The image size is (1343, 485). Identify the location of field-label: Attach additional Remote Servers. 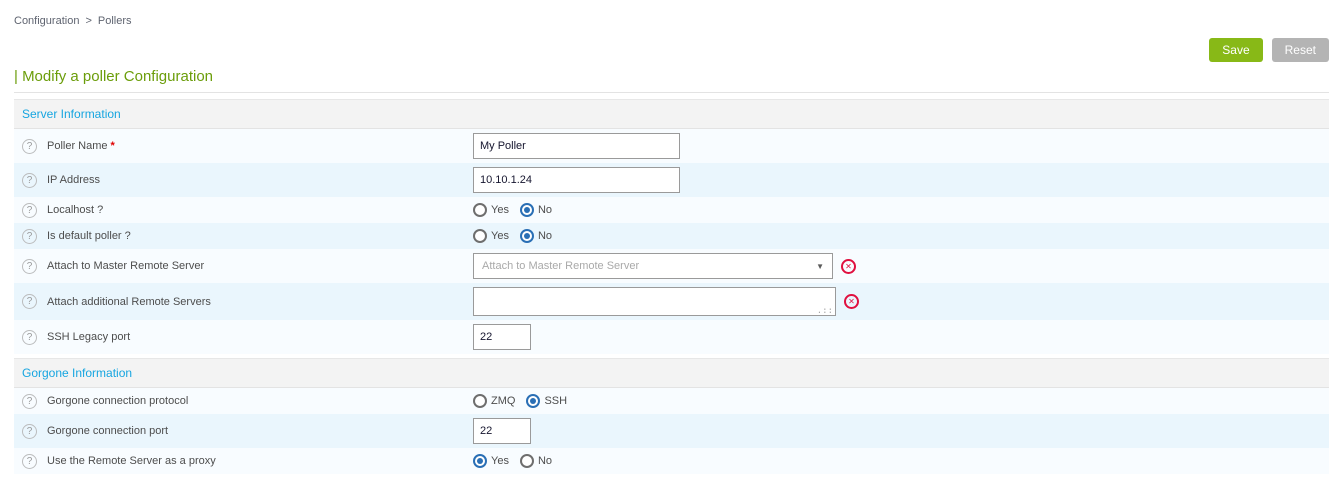
(129, 301).